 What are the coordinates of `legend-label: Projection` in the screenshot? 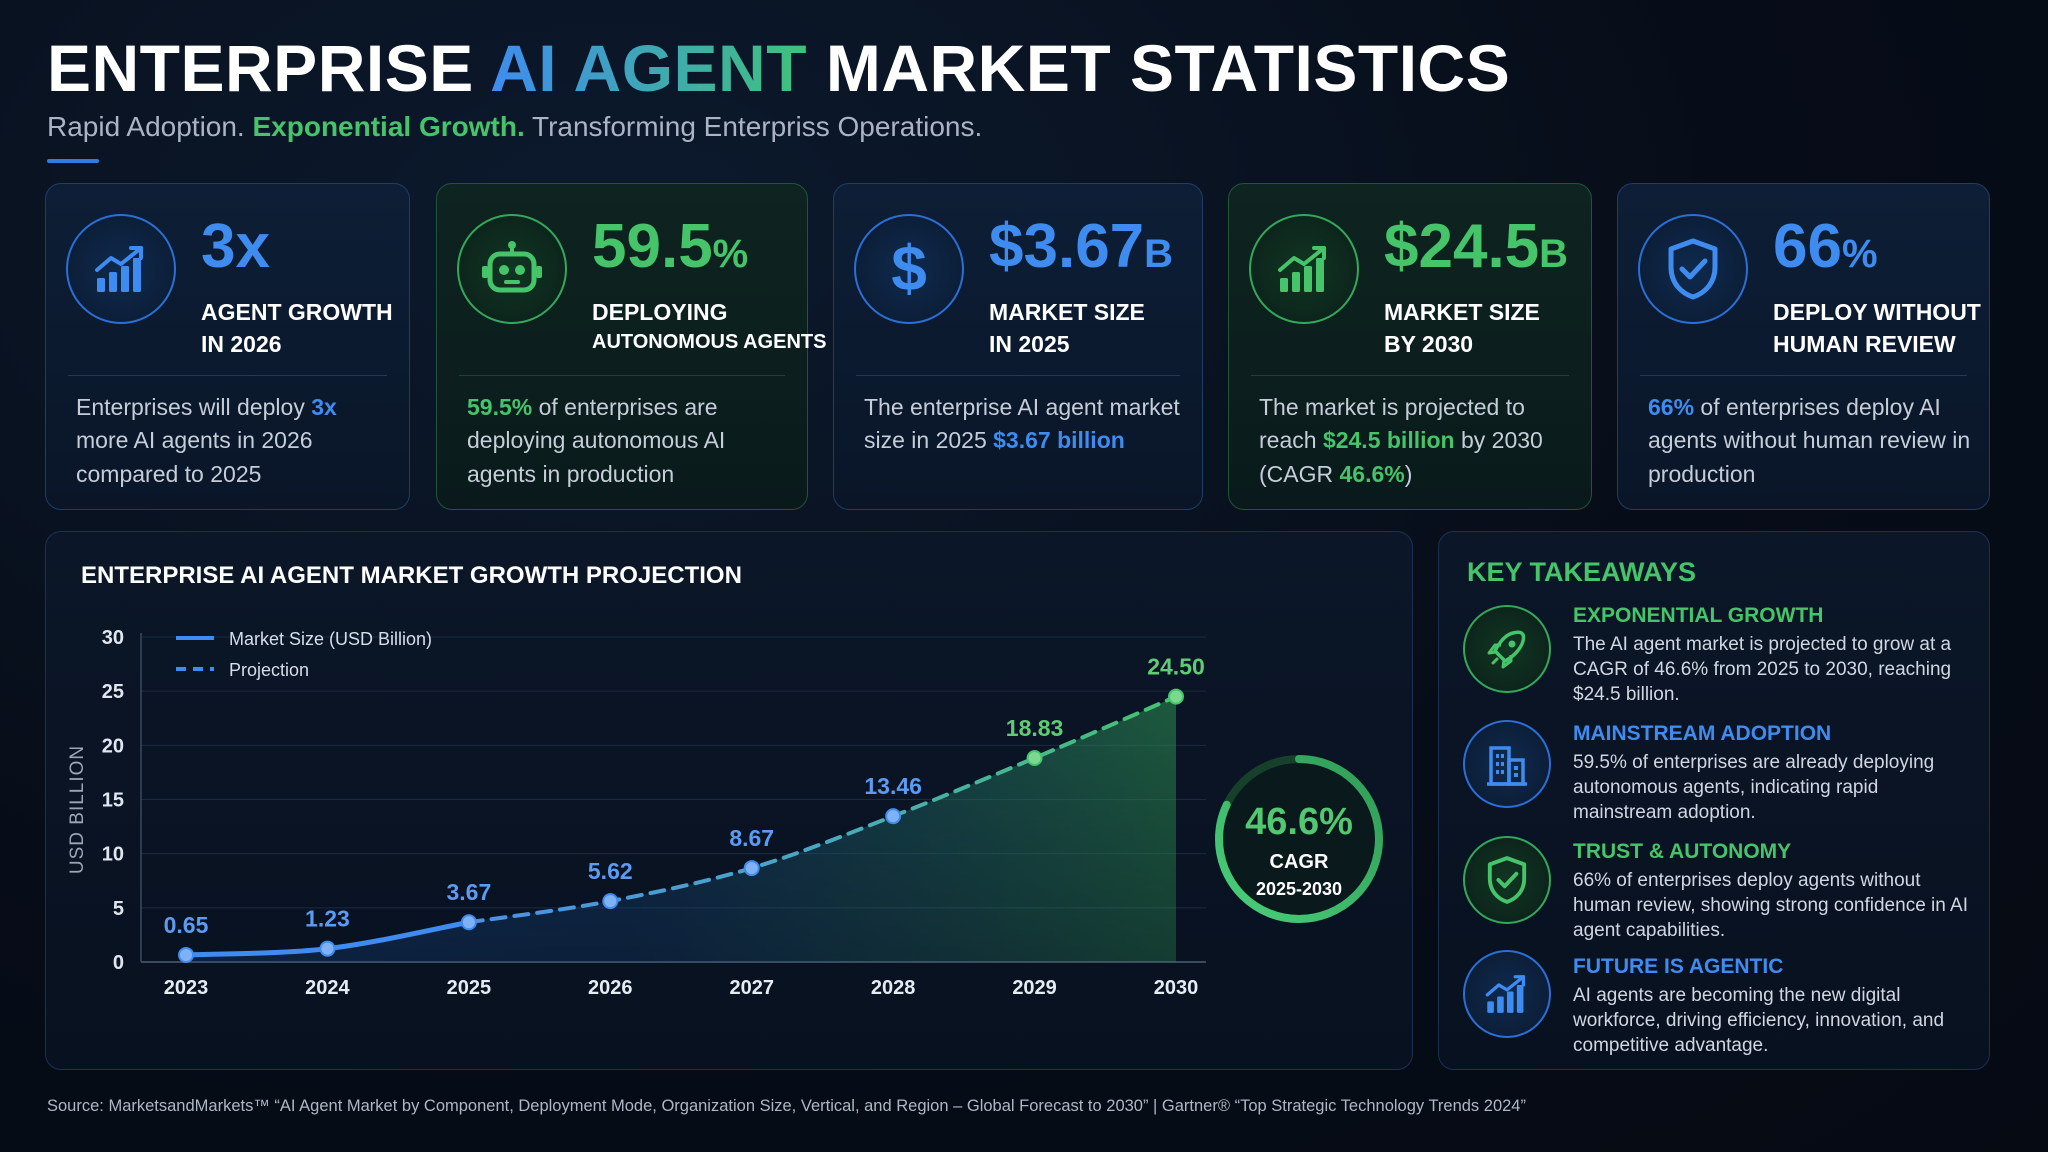 It's located at (269, 670).